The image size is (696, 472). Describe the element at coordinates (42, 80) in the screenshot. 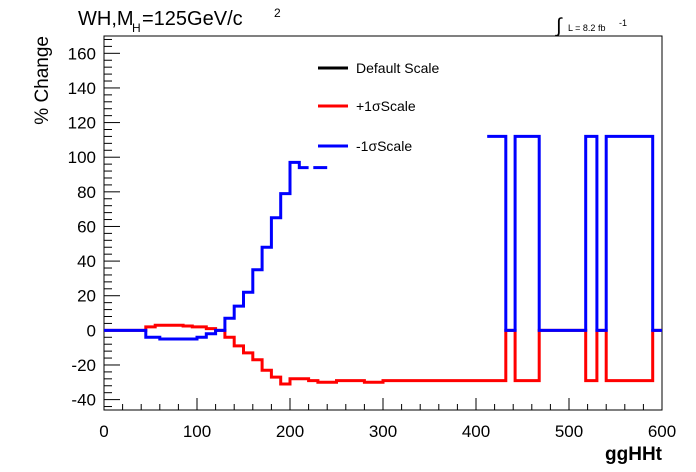

I see `y-axis-title: % Change` at that location.